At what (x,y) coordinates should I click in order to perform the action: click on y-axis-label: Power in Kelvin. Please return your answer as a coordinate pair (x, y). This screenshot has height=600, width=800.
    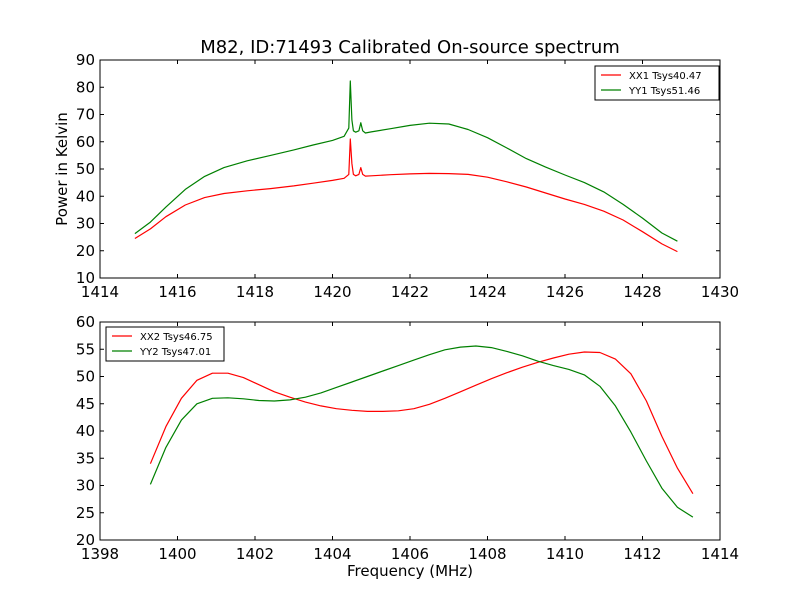
    Looking at the image, I should click on (62, 169).